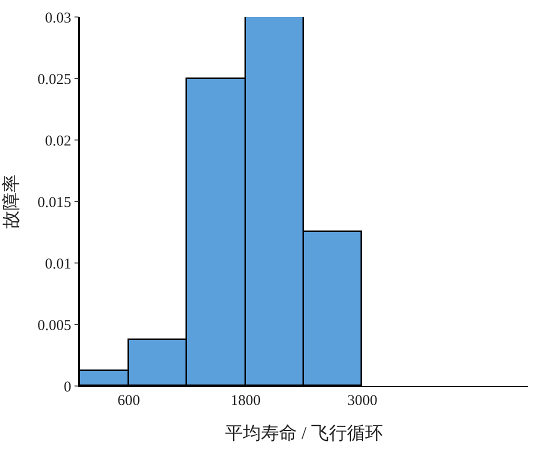  Describe the element at coordinates (11, 201) in the screenshot. I see `y-axis-title: 故障率` at that location.